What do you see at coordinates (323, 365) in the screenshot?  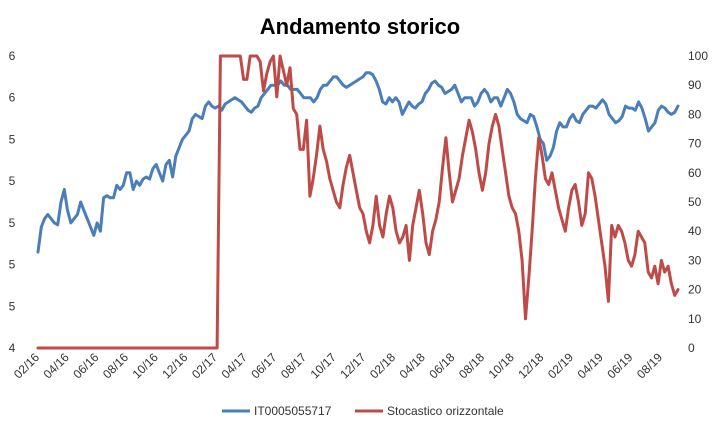 I see `x-axis-tick-label: 10/17` at bounding box center [323, 365].